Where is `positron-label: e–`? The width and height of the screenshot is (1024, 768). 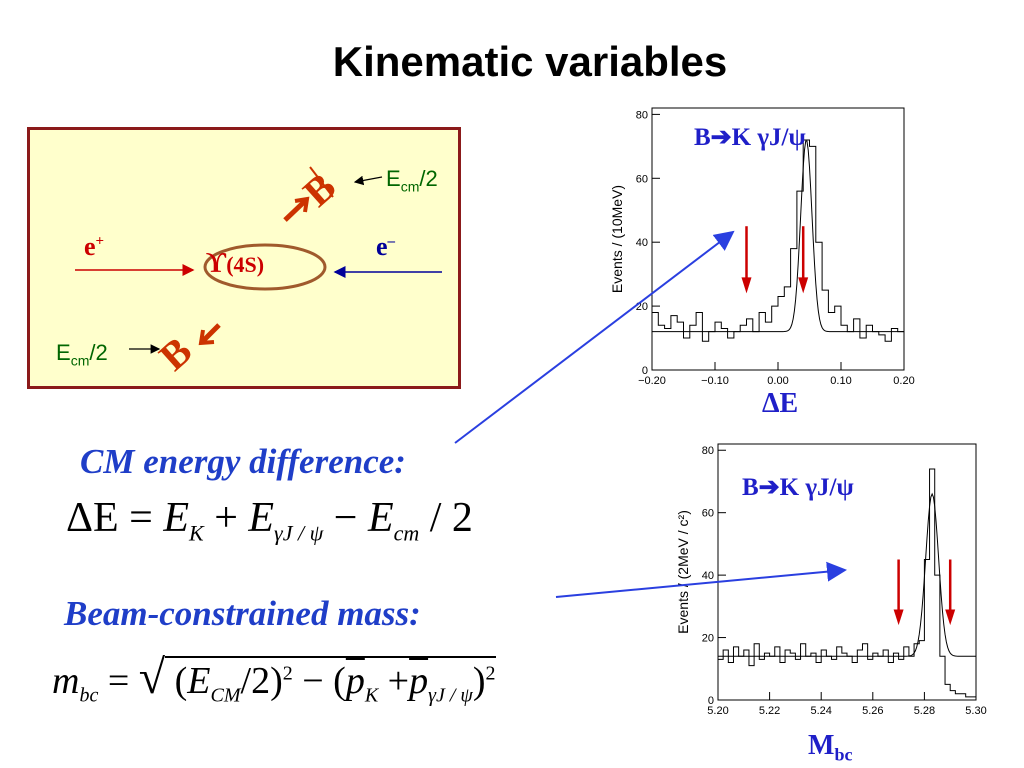
positron-label: e– is located at coordinates (386, 246).